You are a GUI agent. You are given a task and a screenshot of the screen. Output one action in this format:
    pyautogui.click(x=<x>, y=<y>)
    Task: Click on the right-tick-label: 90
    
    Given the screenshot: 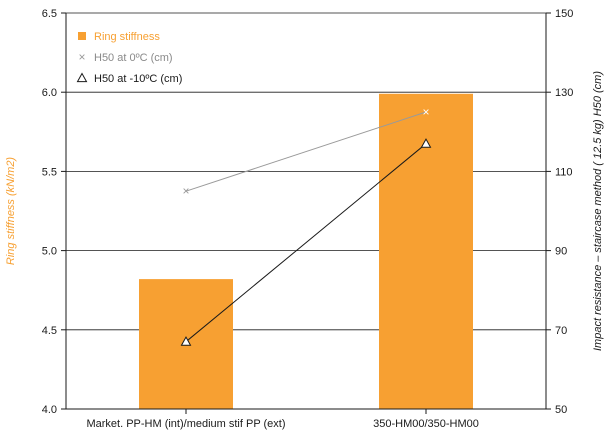 What is the action you would take?
    pyautogui.click(x=561, y=252)
    